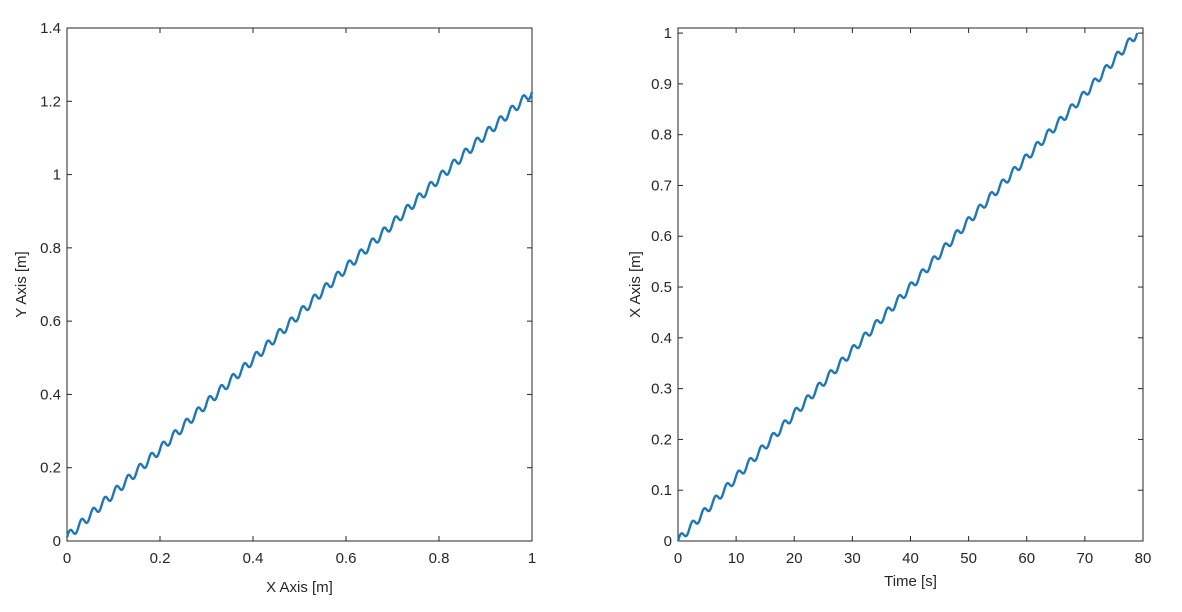 This screenshot has width=1182, height=612. Describe the element at coordinates (50, 248) in the screenshot. I see `p1-y-tick-label: 0.8` at that location.